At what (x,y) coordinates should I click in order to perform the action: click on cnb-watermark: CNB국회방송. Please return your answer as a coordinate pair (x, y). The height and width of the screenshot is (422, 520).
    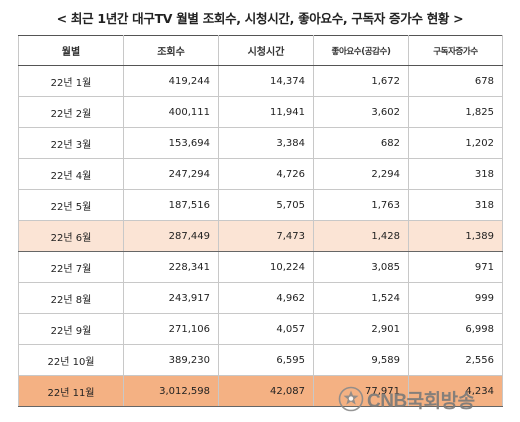
    Looking at the image, I should click on (406, 399).